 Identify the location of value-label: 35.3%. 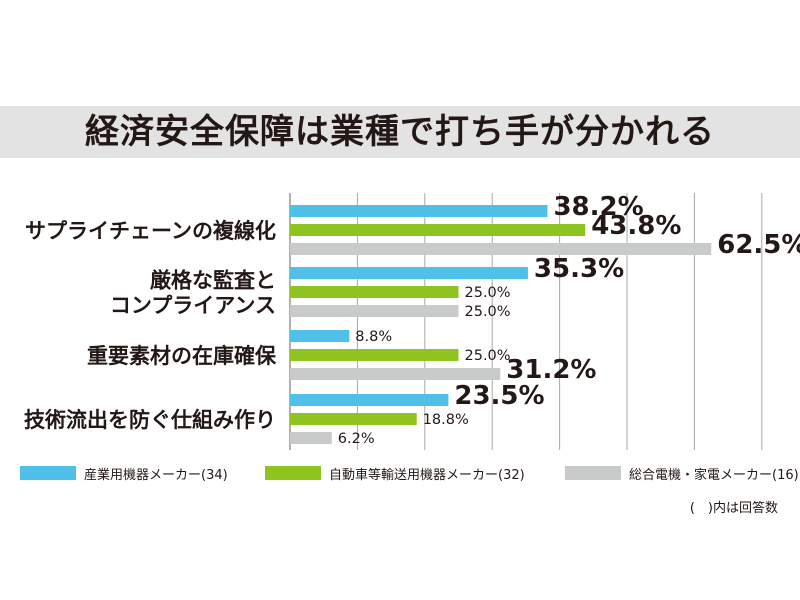
(579, 269).